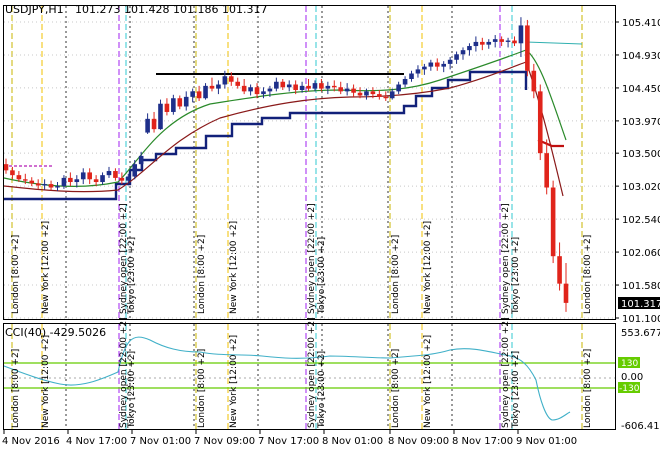 This screenshot has width=660, height=450. What do you see at coordinates (224, 441) in the screenshot?
I see `time-tick-label: 7 Nov 09:00` at bounding box center [224, 441].